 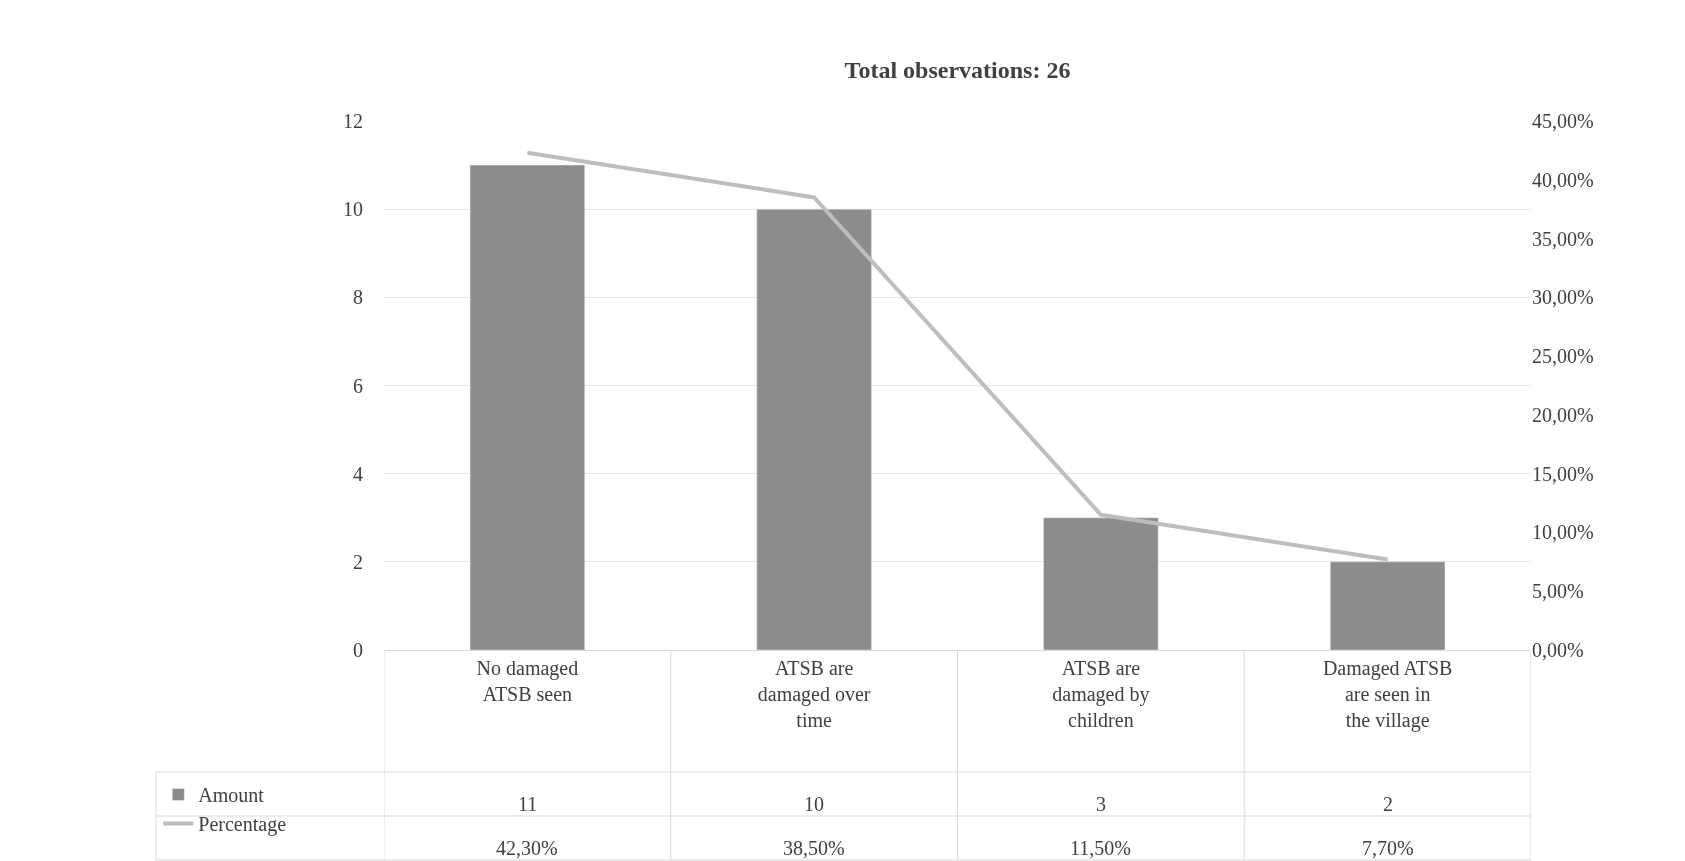 I want to click on legend-label: Percentage, so click(x=242, y=825).